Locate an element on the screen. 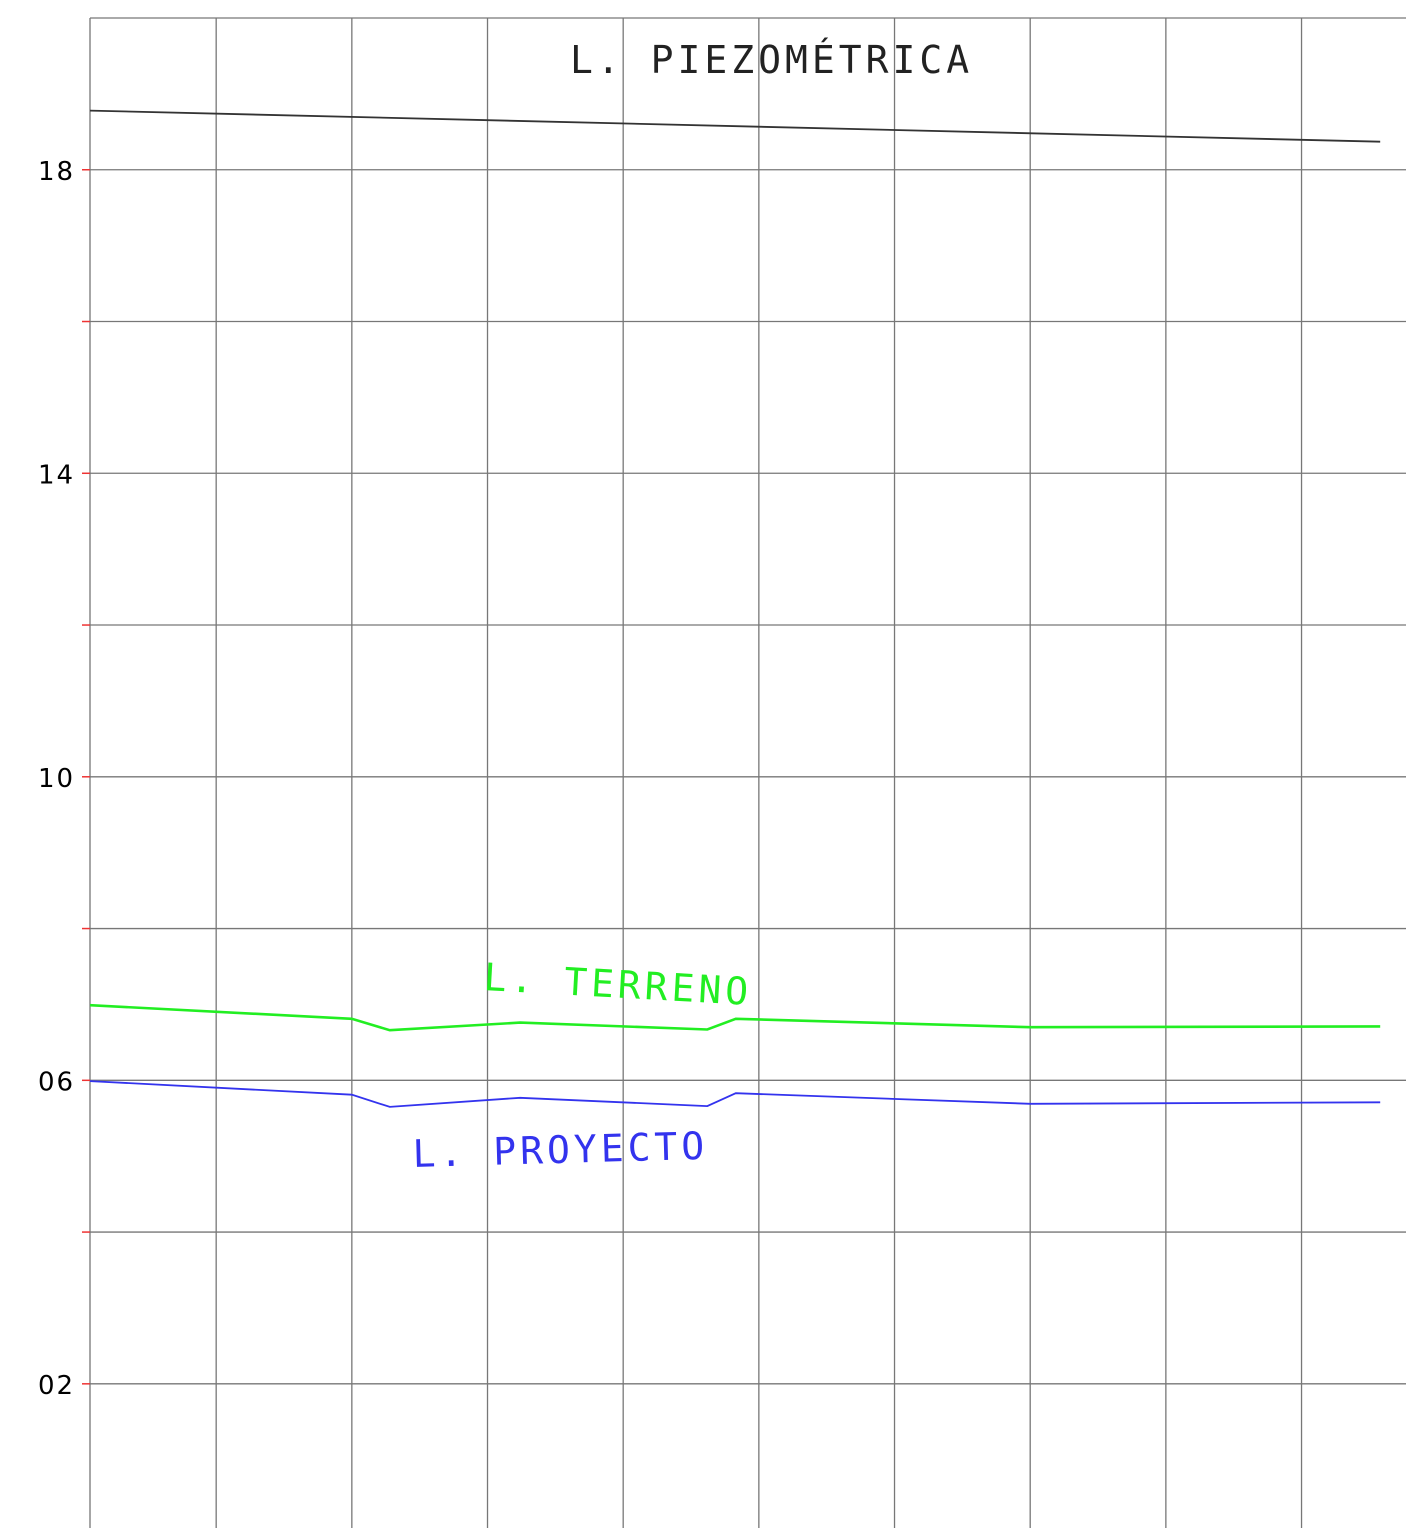 This screenshot has height=1528, width=1406. proyecto-line is located at coordinates (735, 1094).